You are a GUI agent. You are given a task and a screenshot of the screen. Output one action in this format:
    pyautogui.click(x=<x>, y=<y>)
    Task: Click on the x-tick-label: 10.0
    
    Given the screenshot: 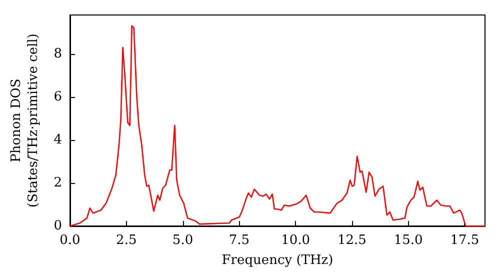 What is the action you would take?
    pyautogui.click(x=295, y=240)
    